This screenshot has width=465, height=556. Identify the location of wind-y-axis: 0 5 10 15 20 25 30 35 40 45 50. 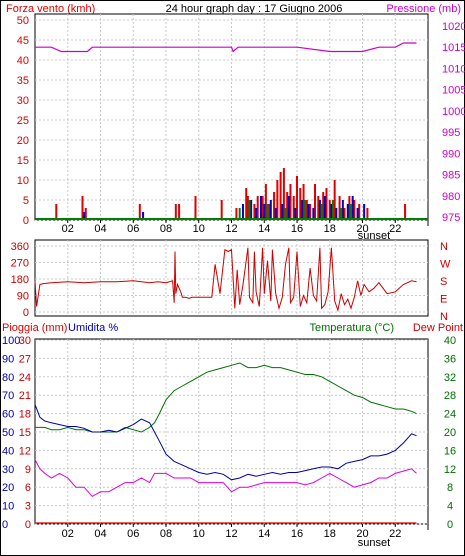
(23, 121).